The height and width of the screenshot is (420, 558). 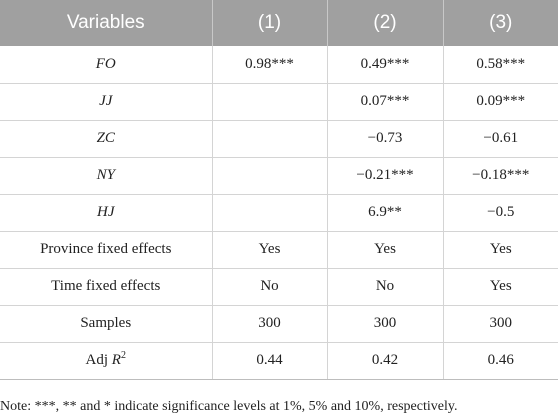 I want to click on row-label-time-fixed-effects: Time fixed effects, so click(x=106, y=287).